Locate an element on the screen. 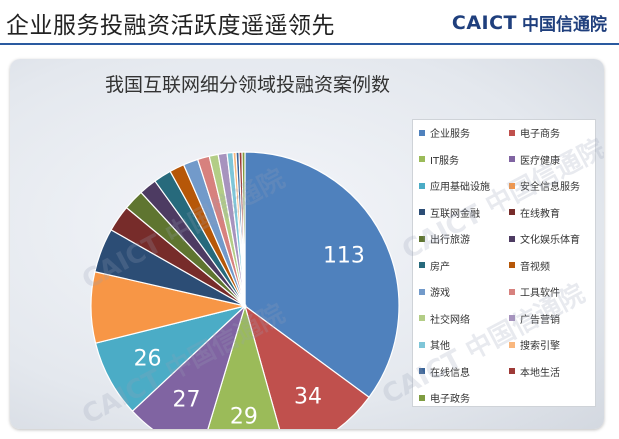  legend-item: 医疗健康 is located at coordinates (534, 159).